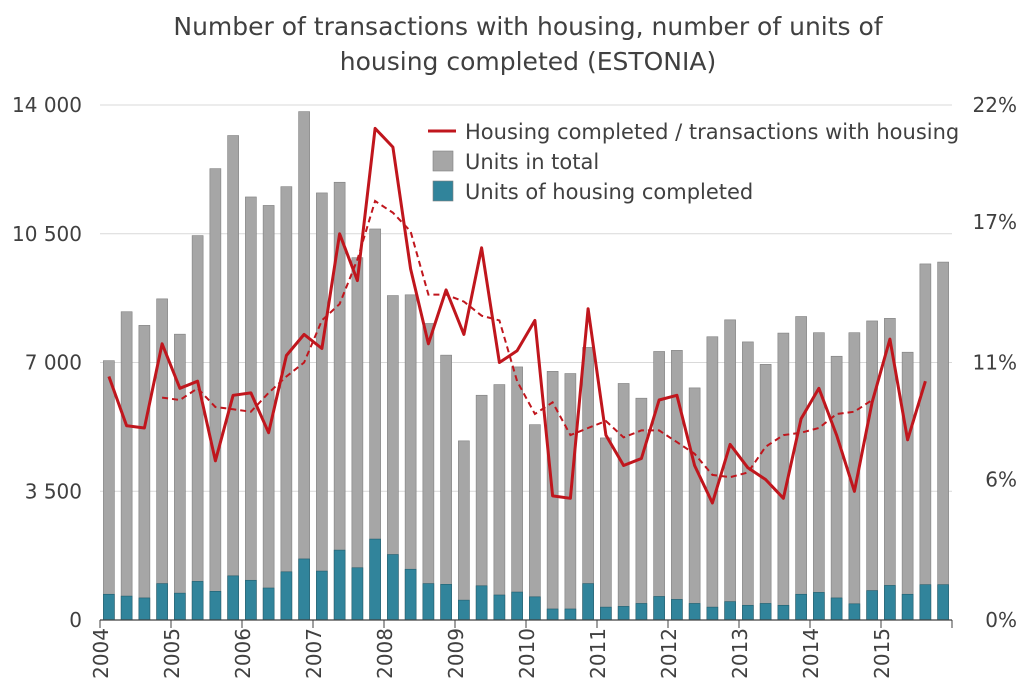 The width and height of the screenshot is (1024, 694). Describe the element at coordinates (995, 222) in the screenshot. I see `right-tick-label-3: 17%` at that location.